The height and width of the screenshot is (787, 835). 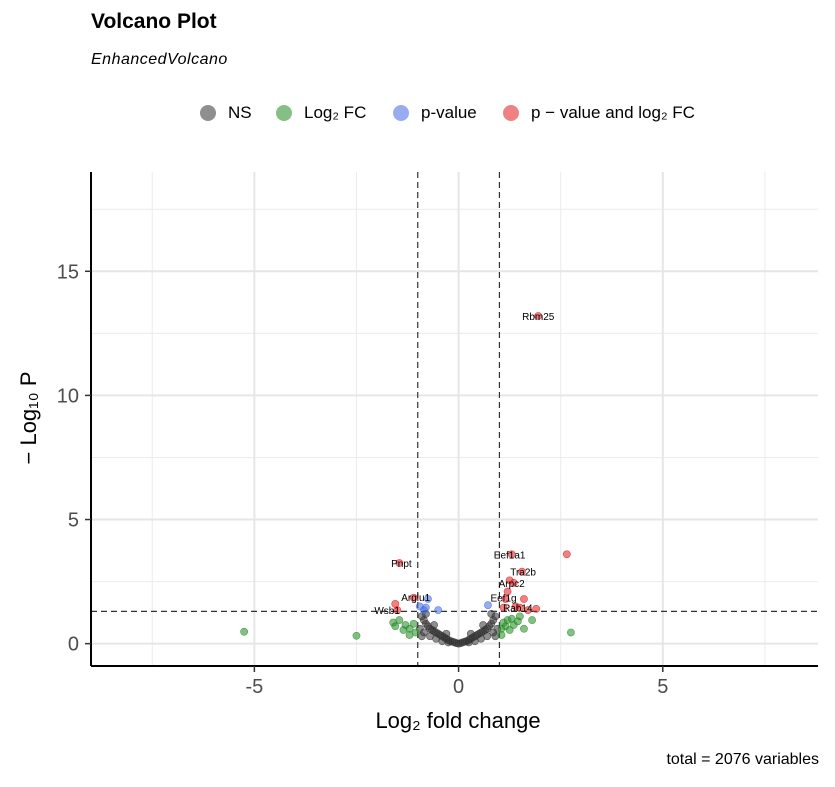 I want to click on gene-label: Tra2b, so click(x=523, y=573).